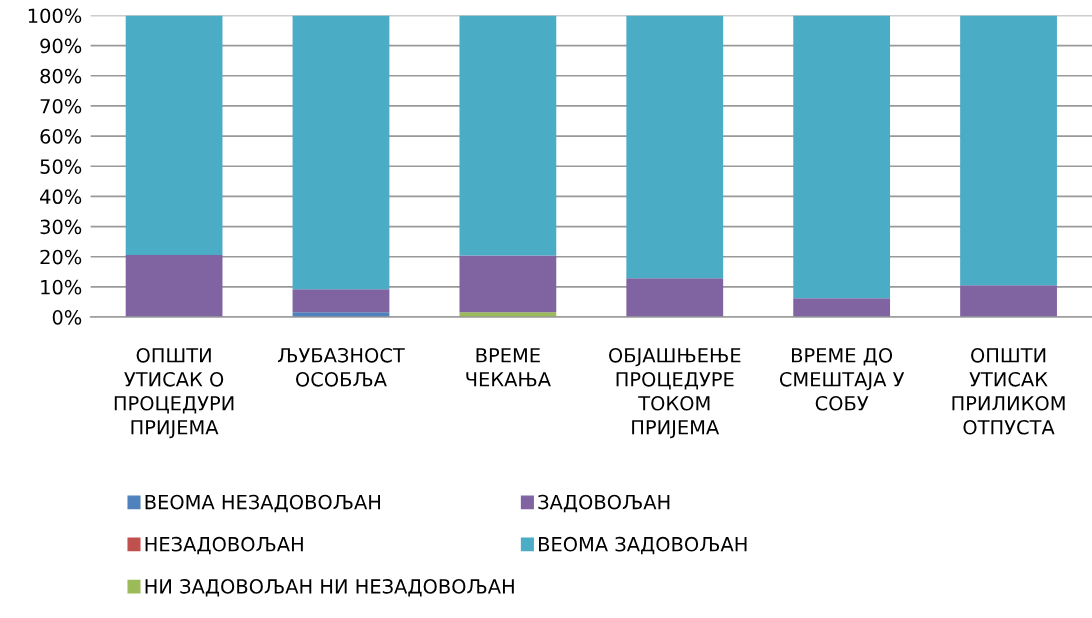  What do you see at coordinates (55, 16) in the screenshot?
I see `y-tick-label: 100%` at bounding box center [55, 16].